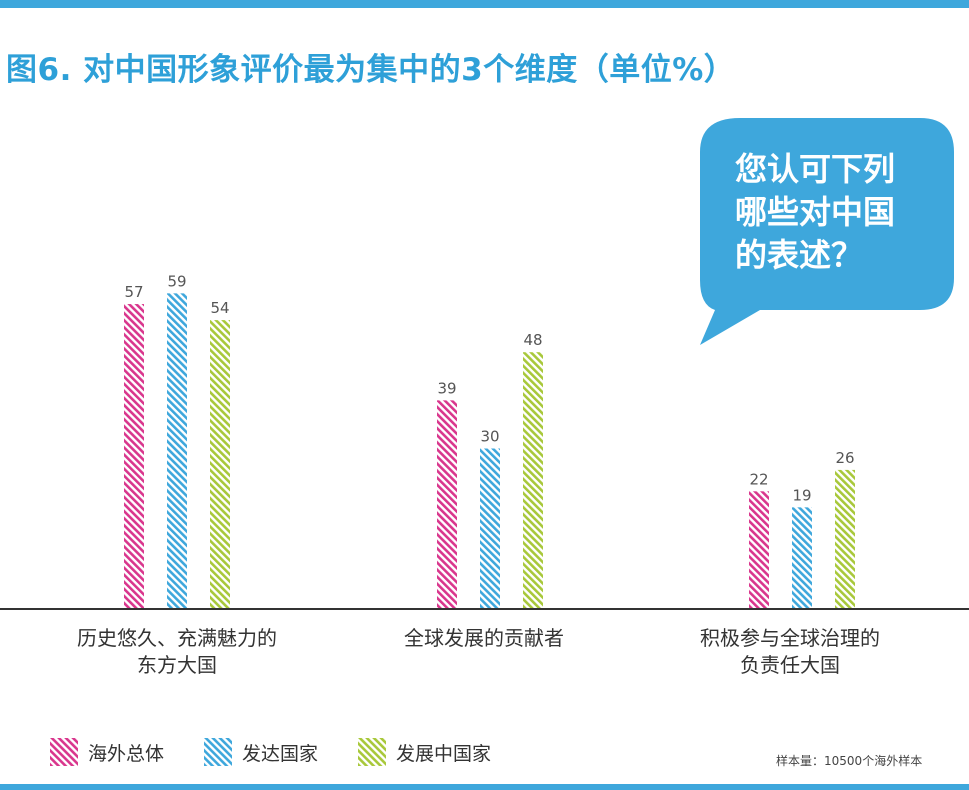 This screenshot has width=969, height=790. What do you see at coordinates (532, 340) in the screenshot?
I see `value-label-developing-cat2: 48` at bounding box center [532, 340].